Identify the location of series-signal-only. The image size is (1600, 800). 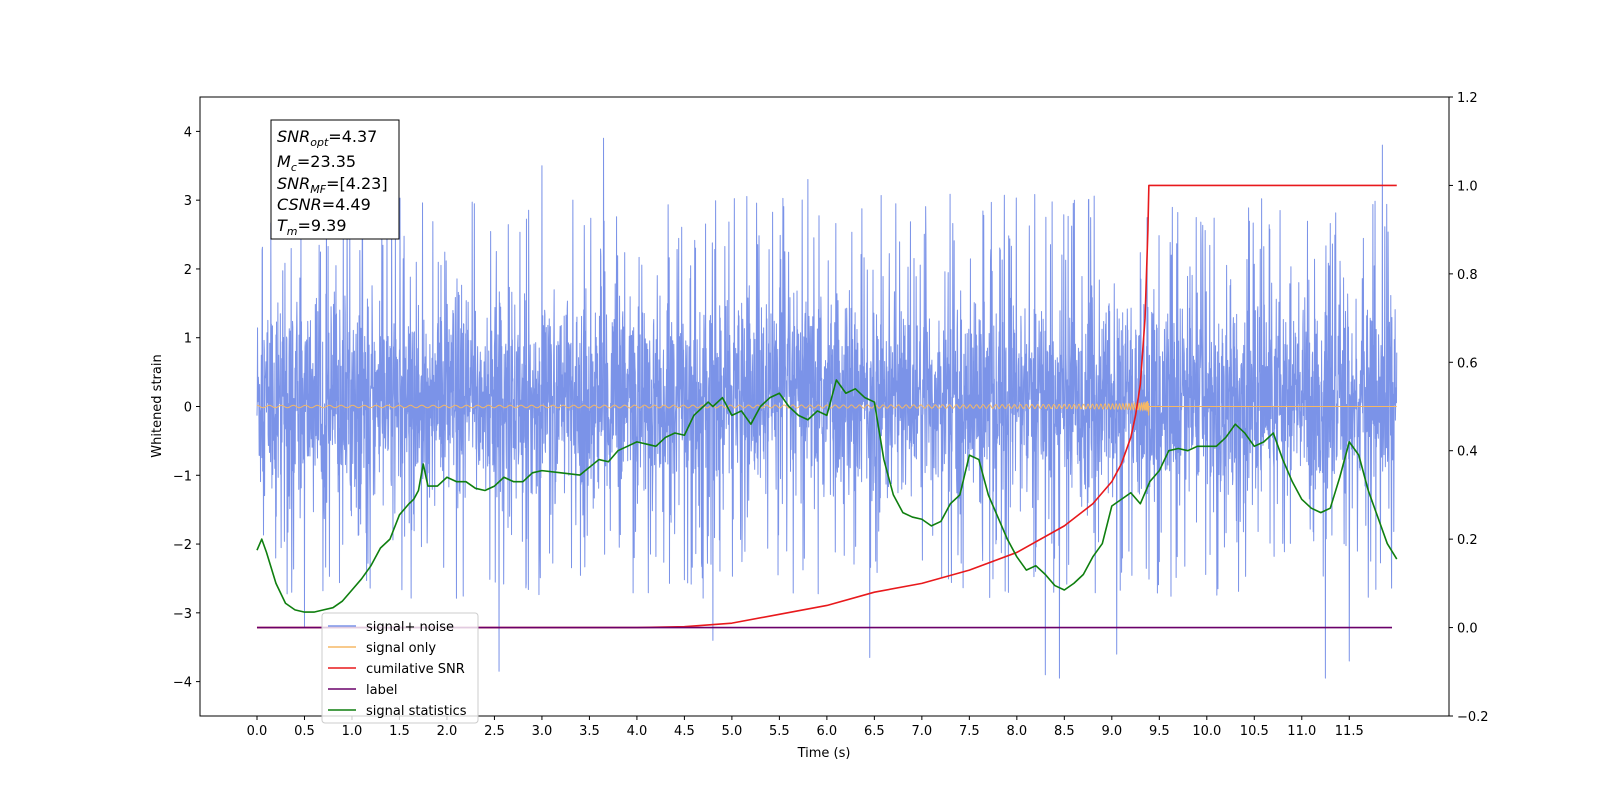
(826, 408).